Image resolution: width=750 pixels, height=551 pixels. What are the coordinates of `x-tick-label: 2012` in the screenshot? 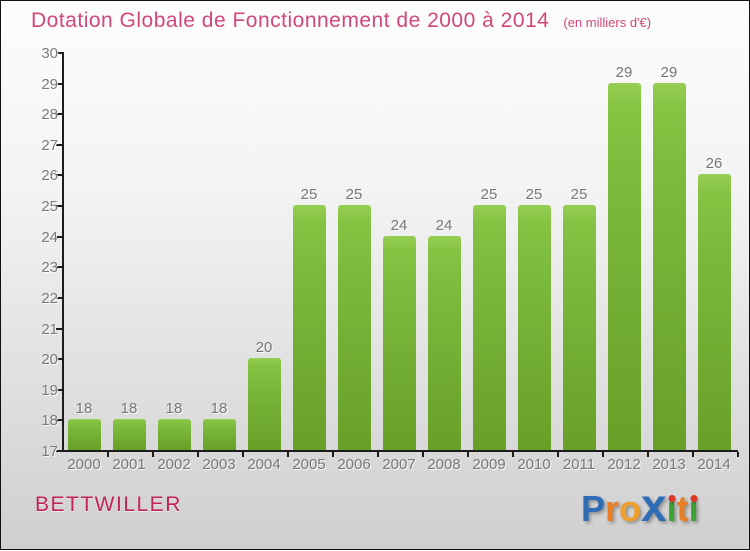 It's located at (624, 464).